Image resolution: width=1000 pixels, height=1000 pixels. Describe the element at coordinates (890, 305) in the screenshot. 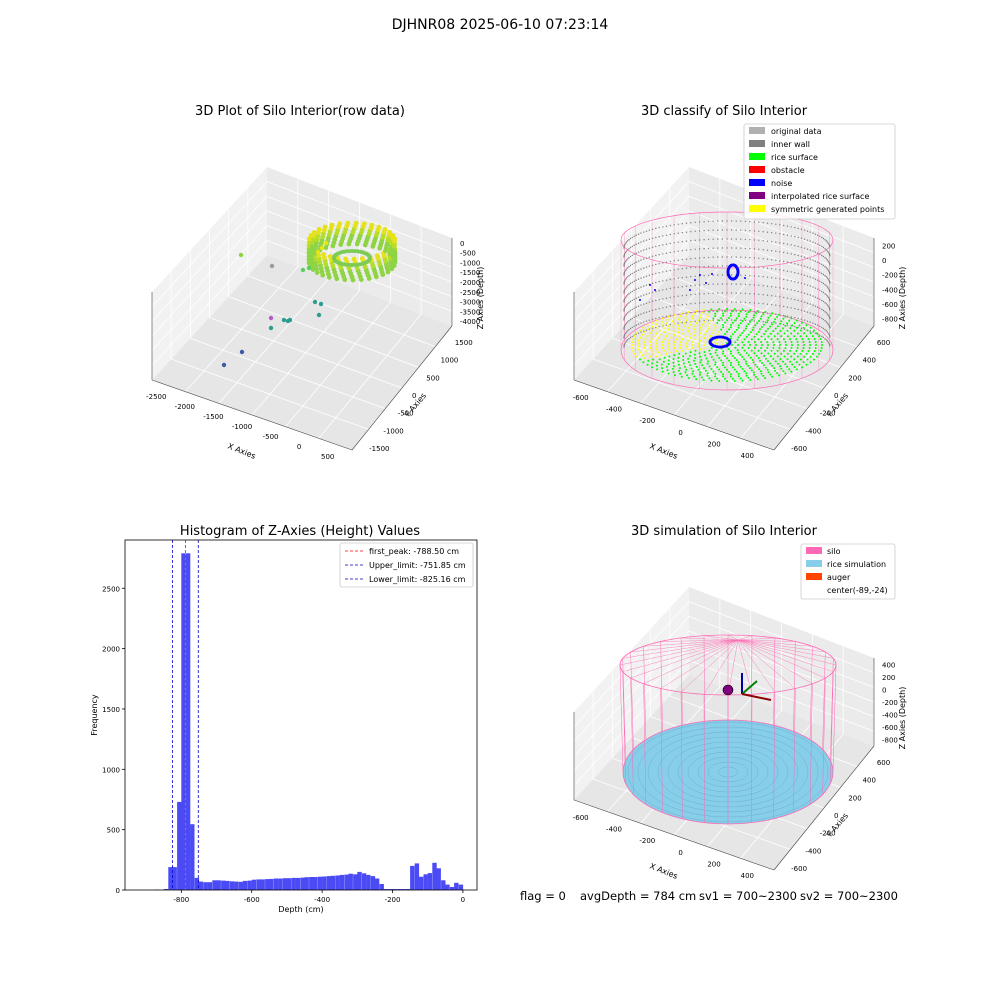

I see `classify-plot-z-tick-label: -600` at that location.